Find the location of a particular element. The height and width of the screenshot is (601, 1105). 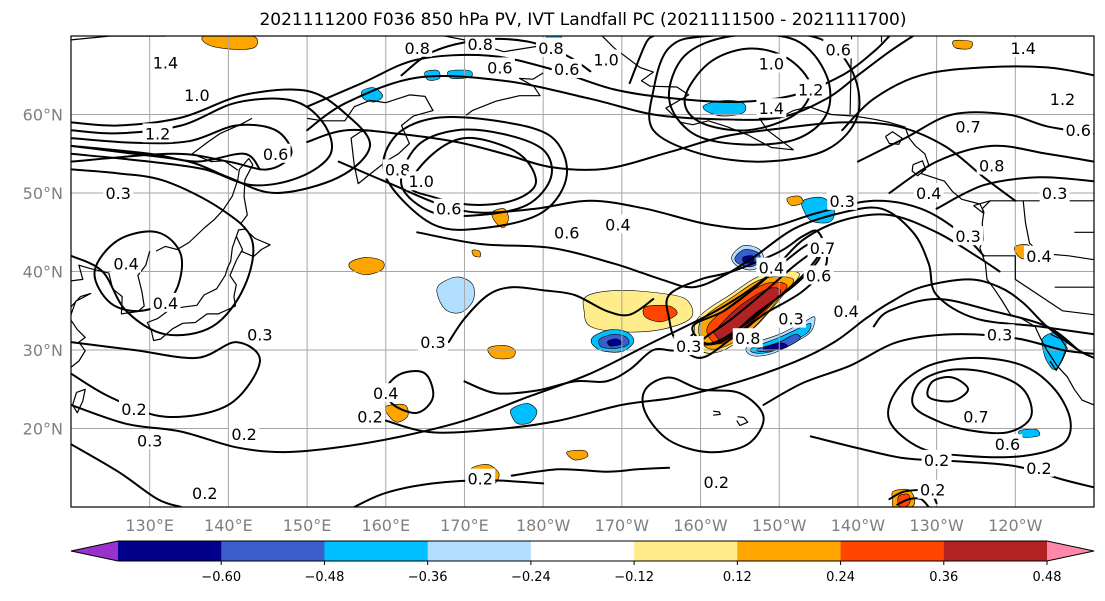

latitude-label: 30°N is located at coordinates (43, 350).